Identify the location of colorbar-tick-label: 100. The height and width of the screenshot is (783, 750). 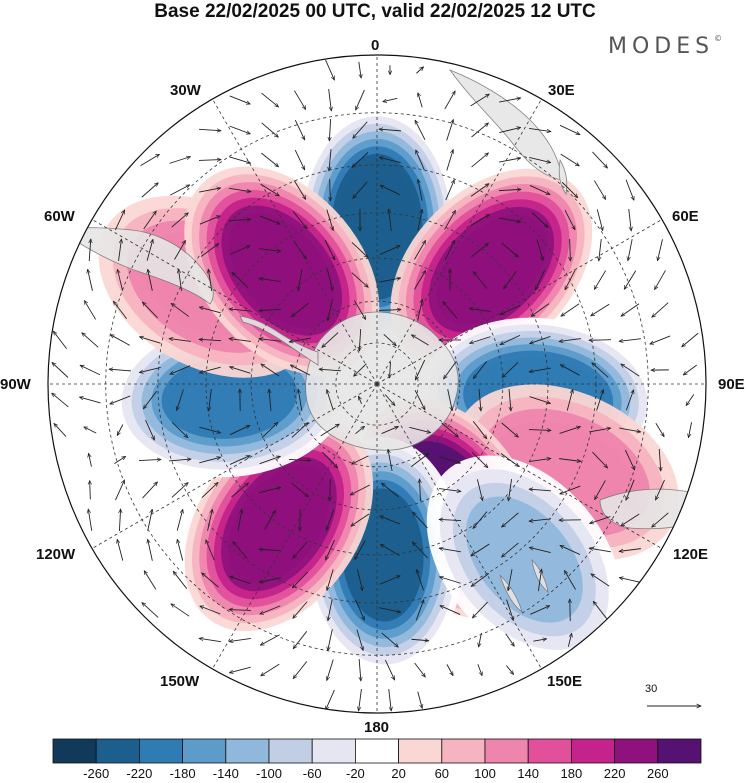
(485, 773).